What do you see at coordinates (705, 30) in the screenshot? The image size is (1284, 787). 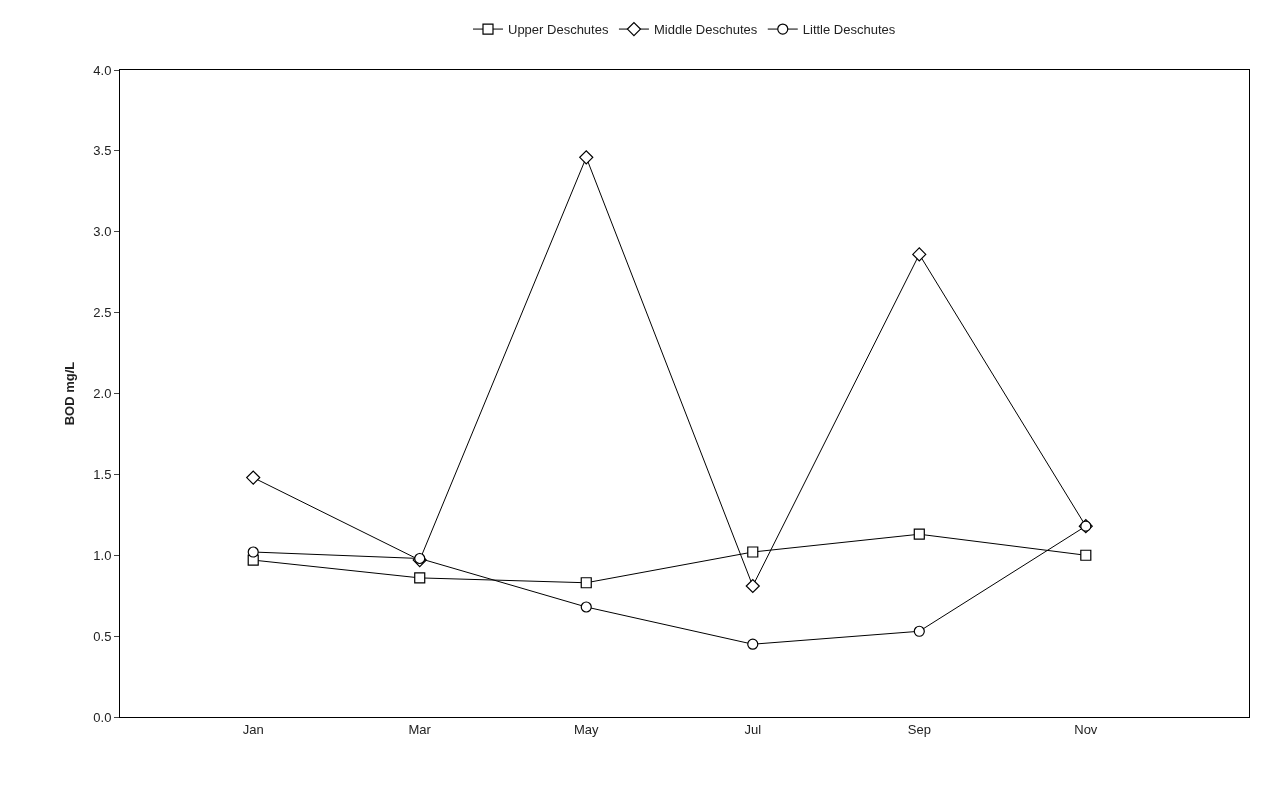 I see `legend-label: Middle Deschutes` at bounding box center [705, 30].